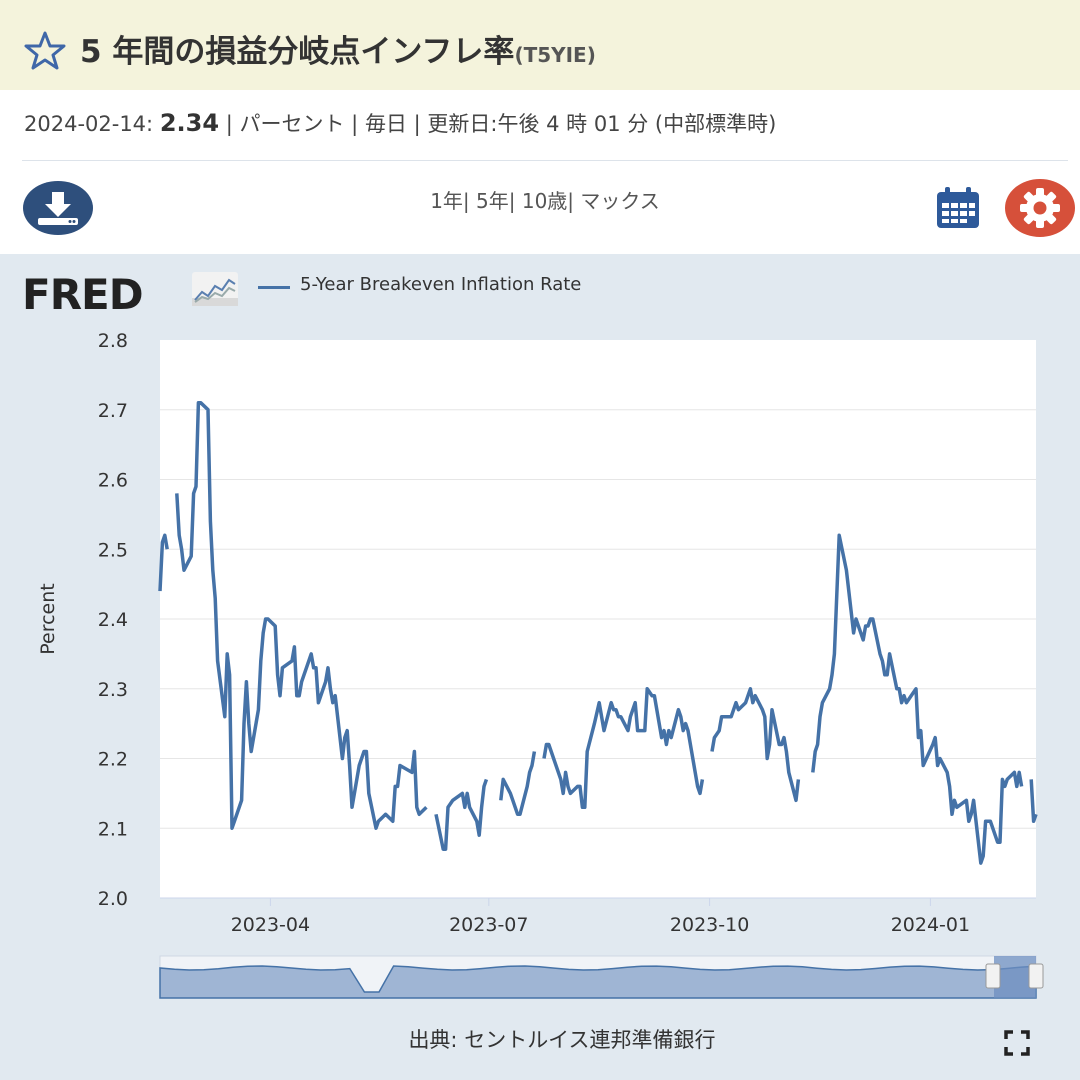  I want to click on source-note: 出典: セントルイス連邦準備銀行, so click(562, 1040).